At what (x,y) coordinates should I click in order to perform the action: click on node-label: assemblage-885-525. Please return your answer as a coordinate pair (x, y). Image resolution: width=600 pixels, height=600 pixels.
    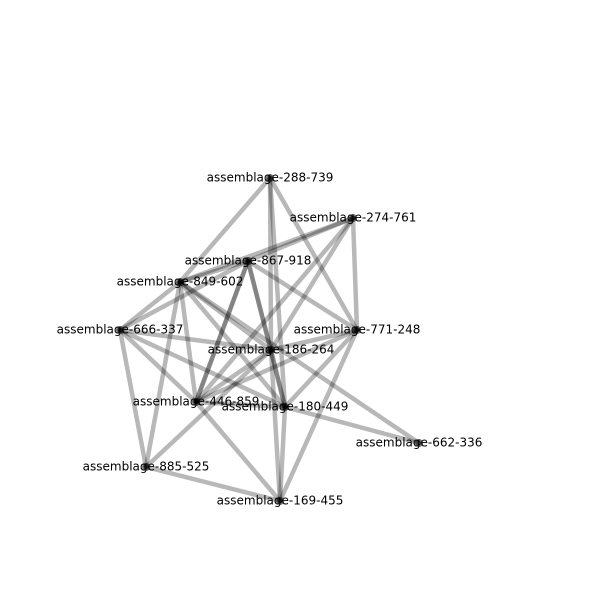
    Looking at the image, I should click on (146, 467).